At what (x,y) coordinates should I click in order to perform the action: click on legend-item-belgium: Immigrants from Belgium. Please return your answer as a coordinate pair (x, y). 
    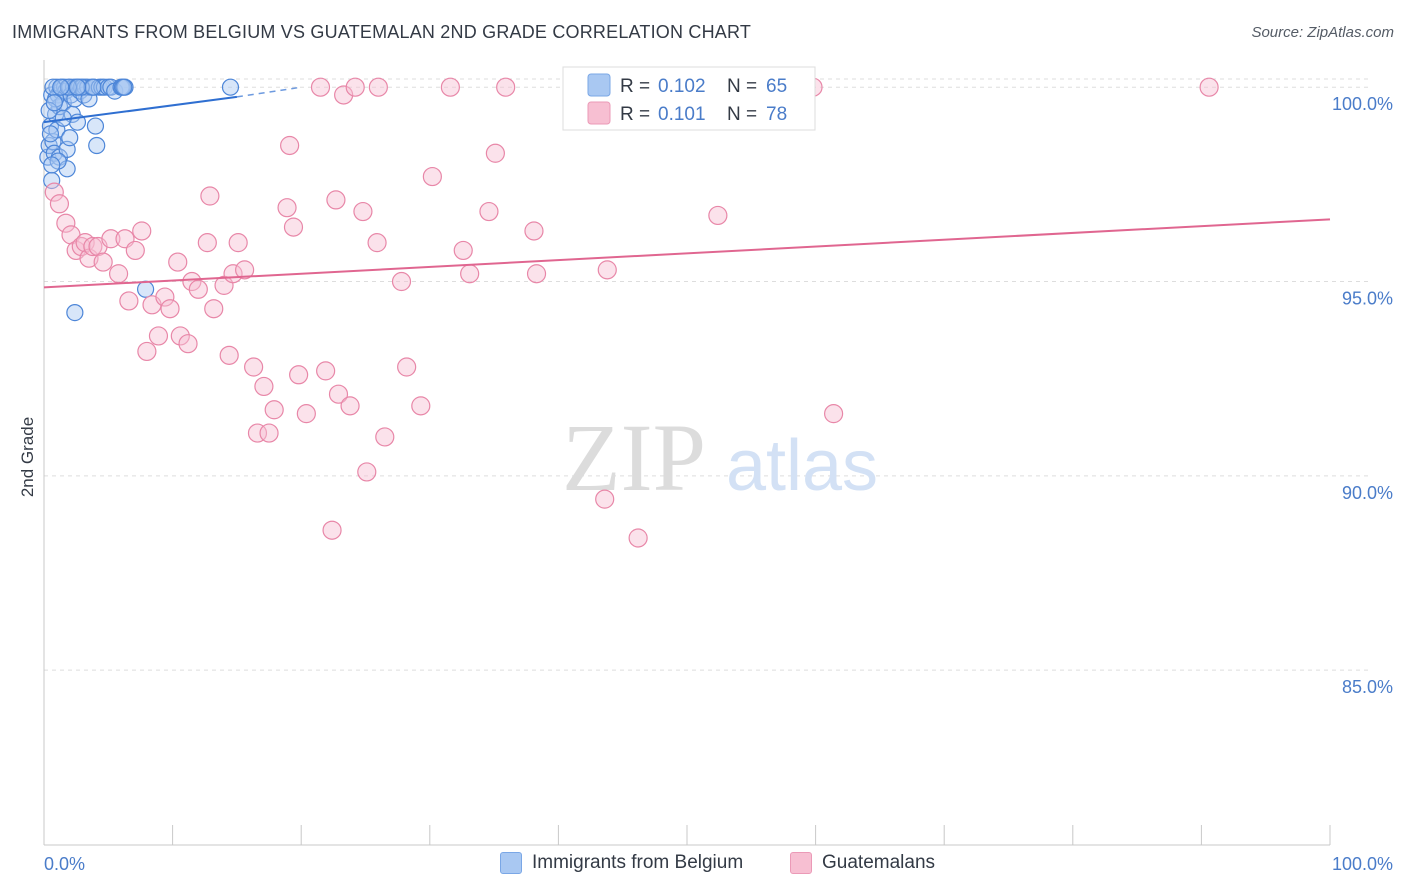
    Looking at the image, I should click on (621, 863).